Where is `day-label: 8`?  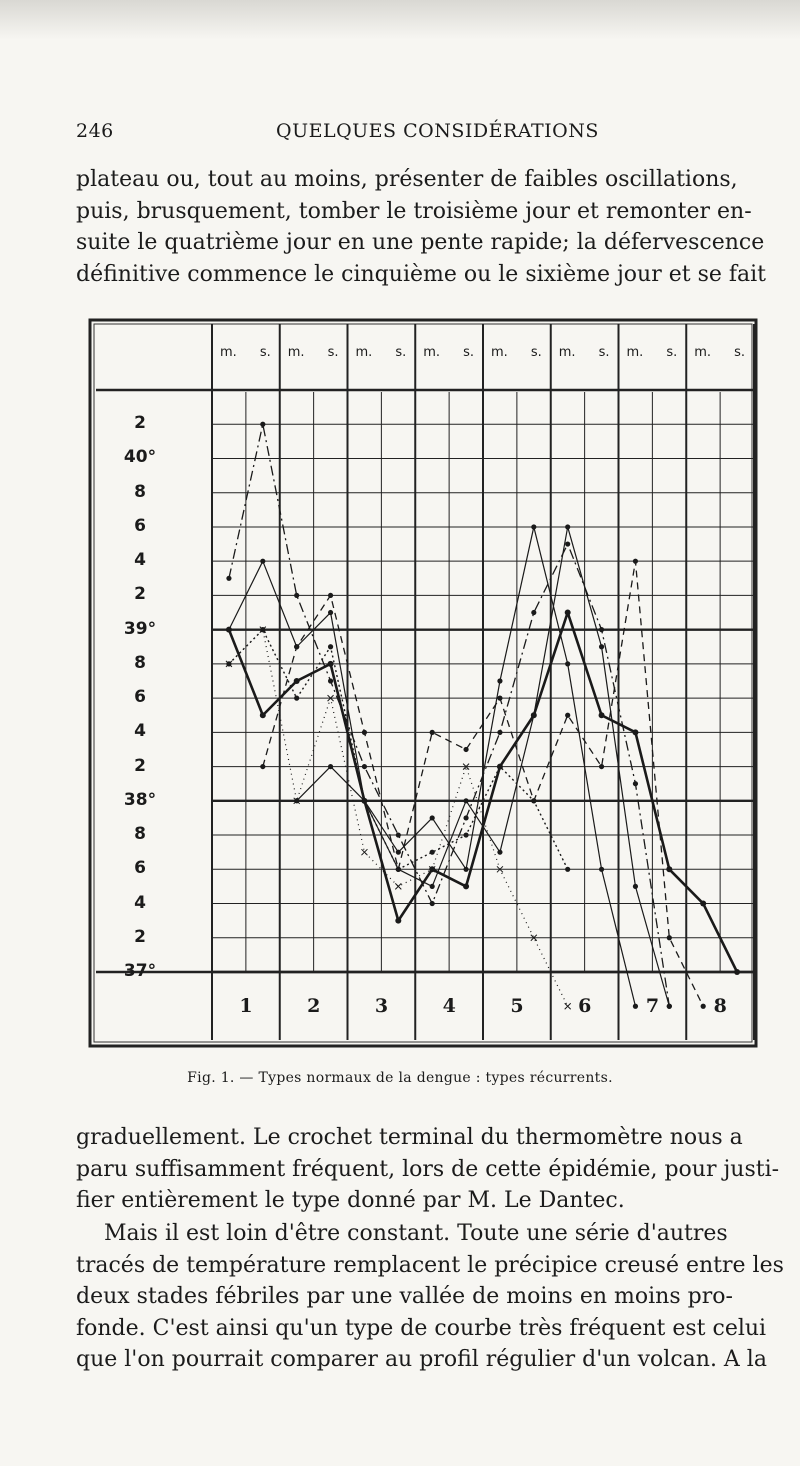
day-label: 8 is located at coordinates (720, 1006).